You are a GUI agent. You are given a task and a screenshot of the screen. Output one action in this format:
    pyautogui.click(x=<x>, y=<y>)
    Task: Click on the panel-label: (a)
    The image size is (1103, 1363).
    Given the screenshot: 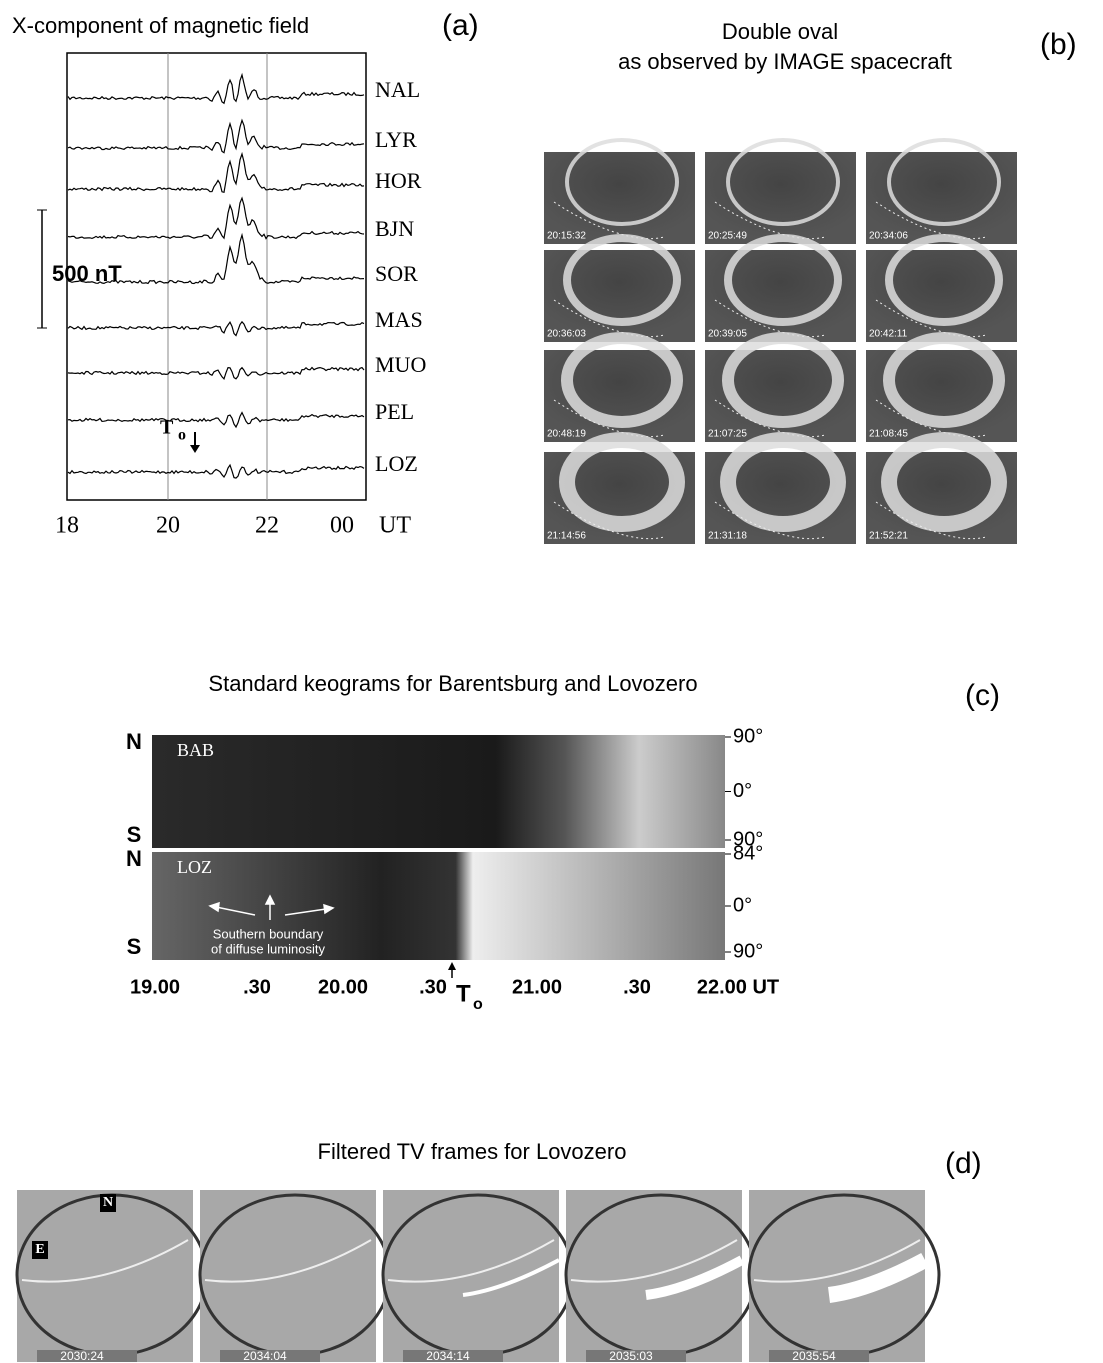 What is the action you would take?
    pyautogui.click(x=460, y=25)
    